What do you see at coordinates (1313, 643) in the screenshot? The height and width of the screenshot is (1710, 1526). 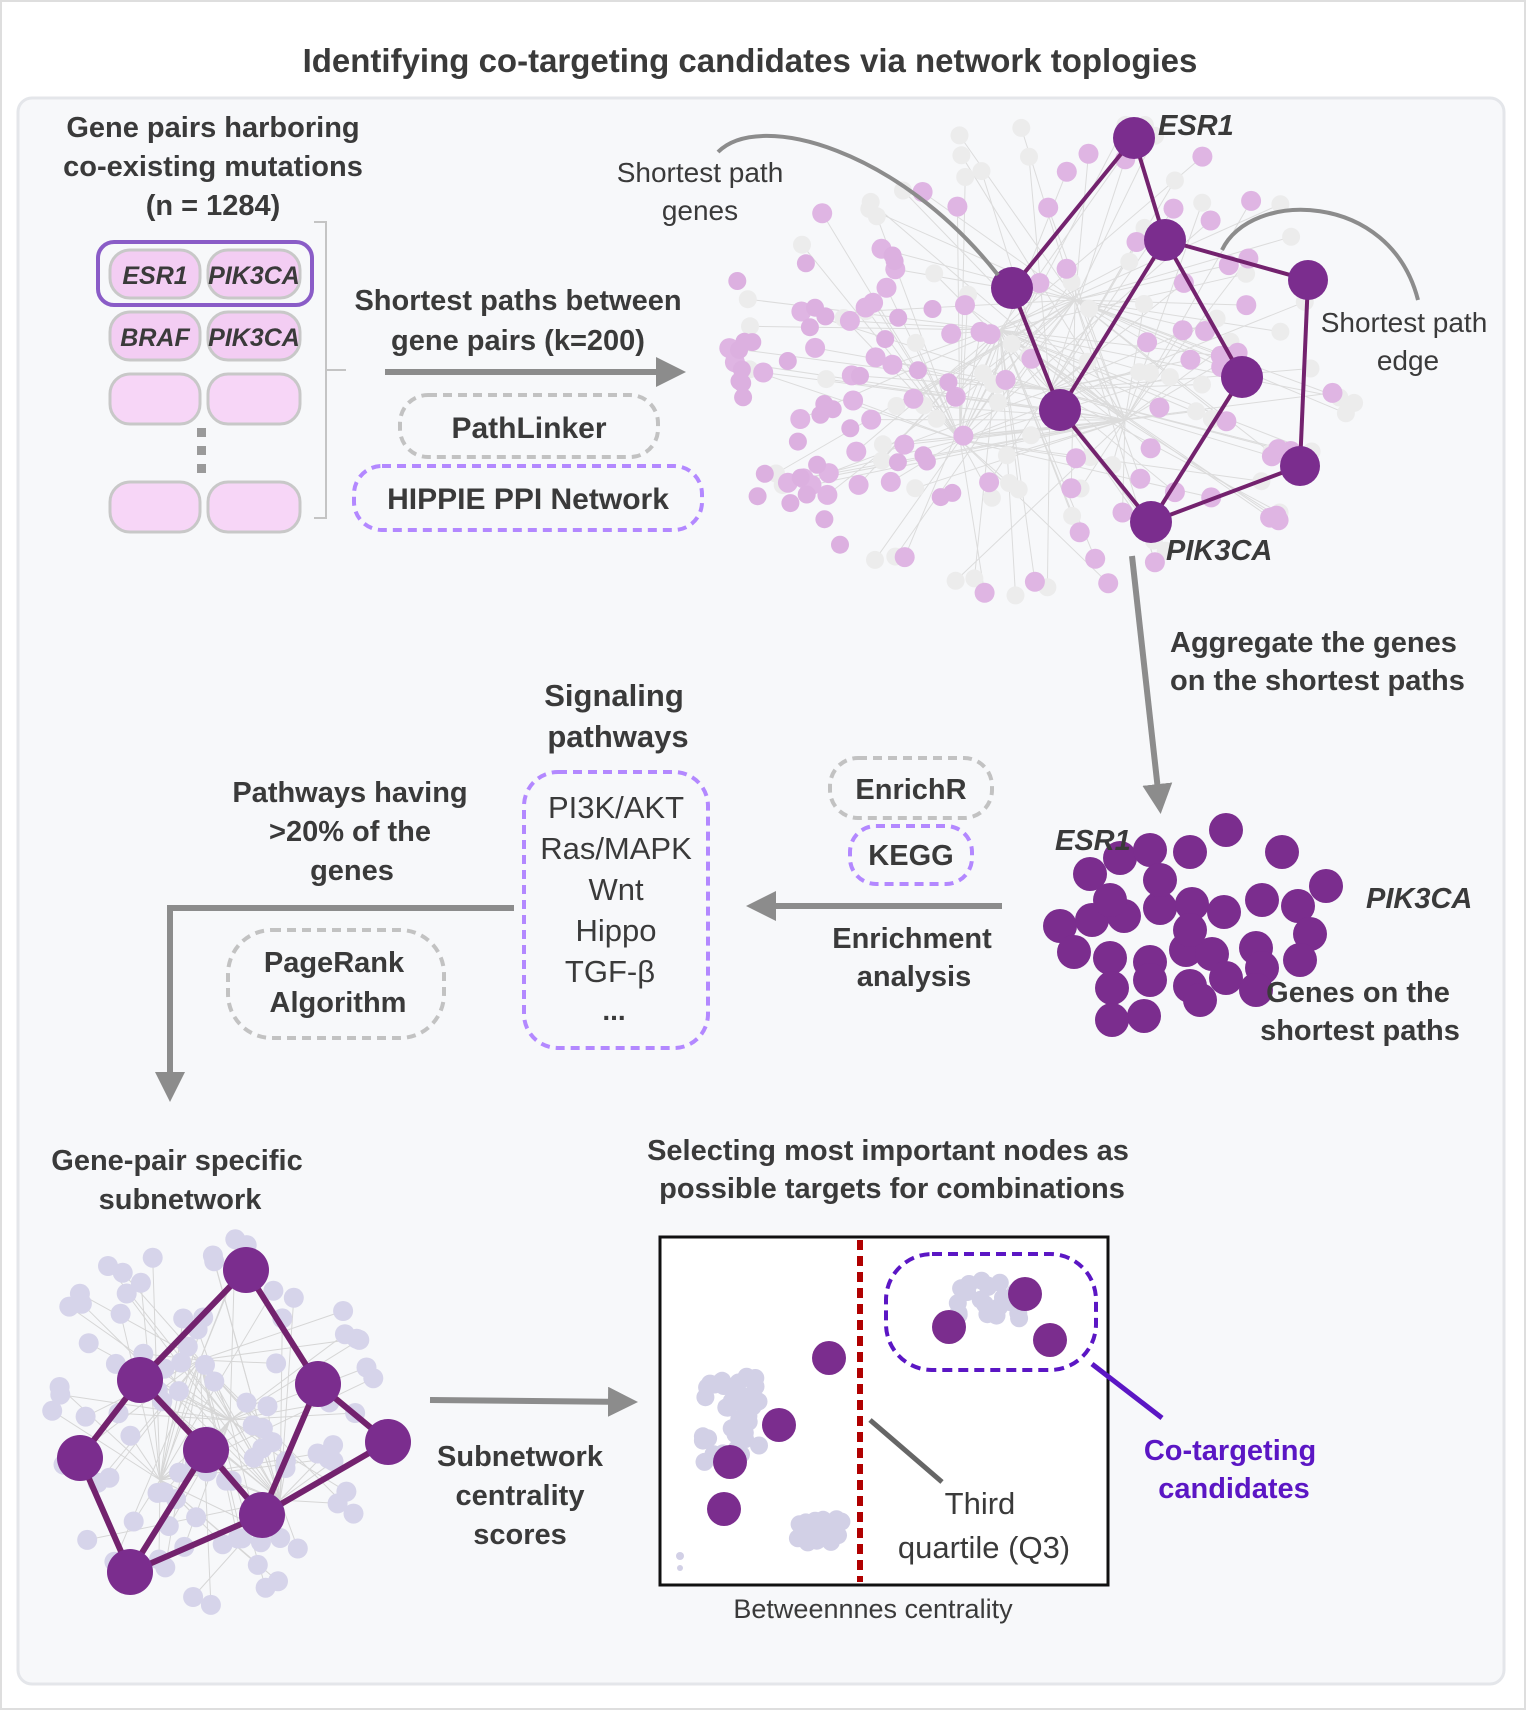 I see `aggregate-label-line1: Aggregate the genes` at bounding box center [1313, 643].